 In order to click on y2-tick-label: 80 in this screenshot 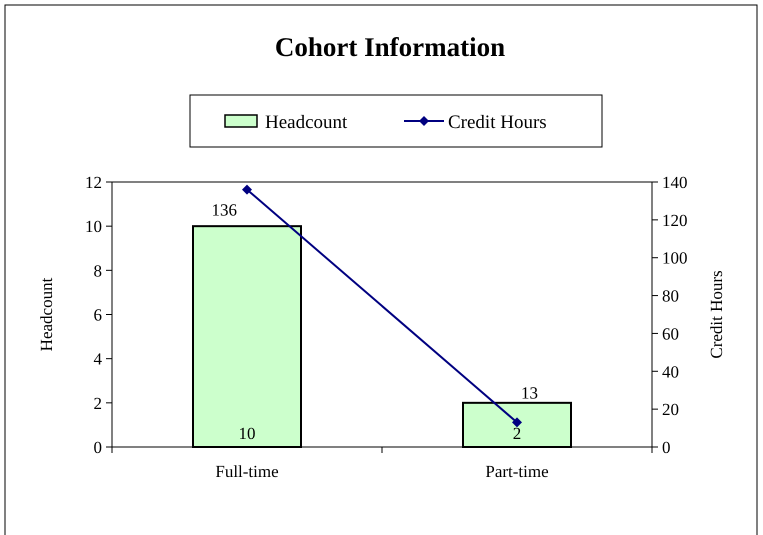, I will do `click(670, 296)`.